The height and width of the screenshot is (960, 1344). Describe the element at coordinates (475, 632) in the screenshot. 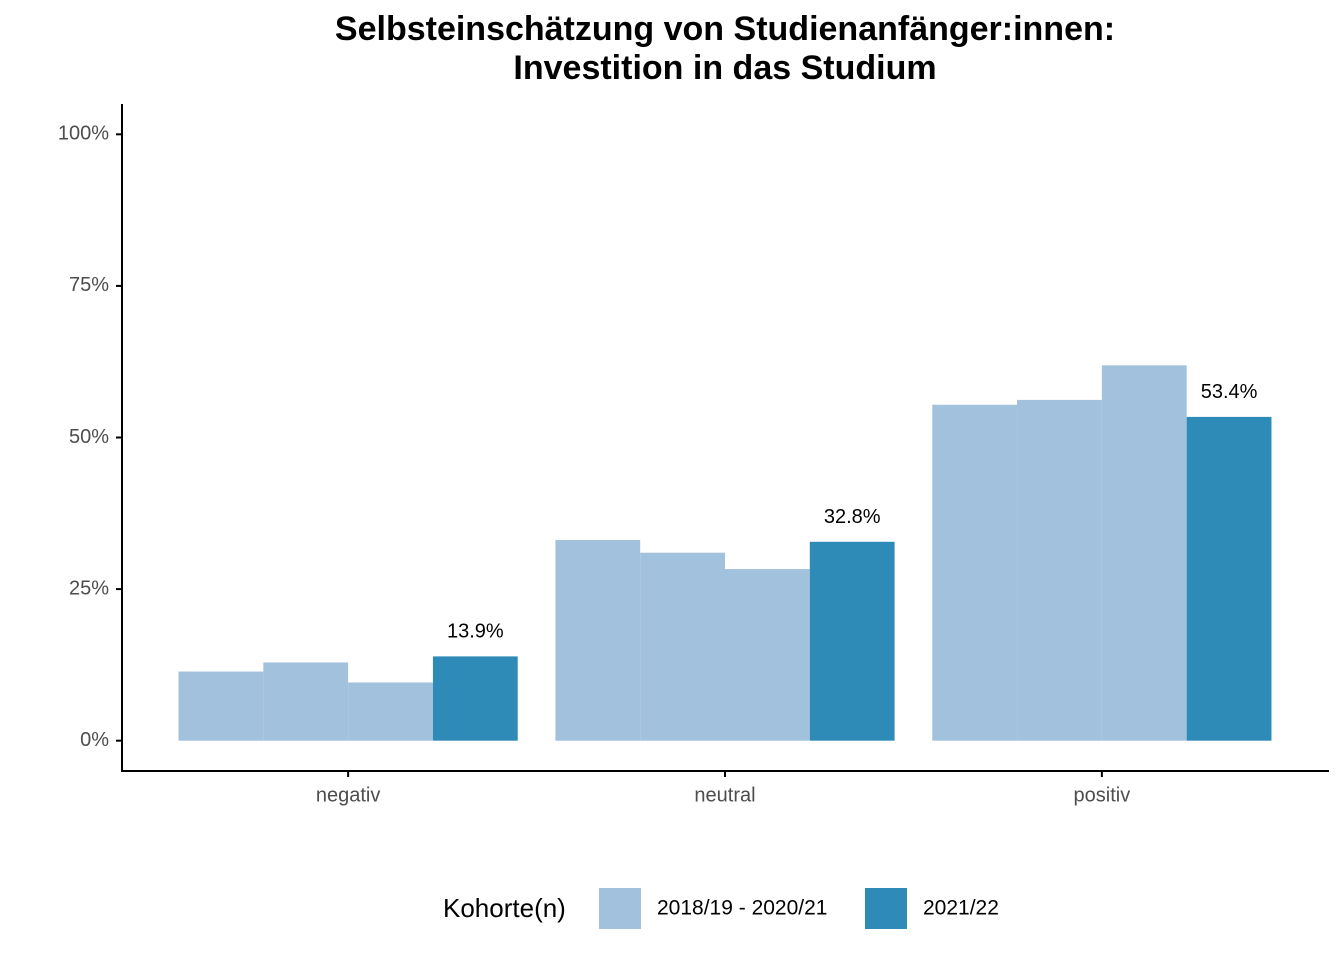

I see `value-label: 13.9%` at that location.